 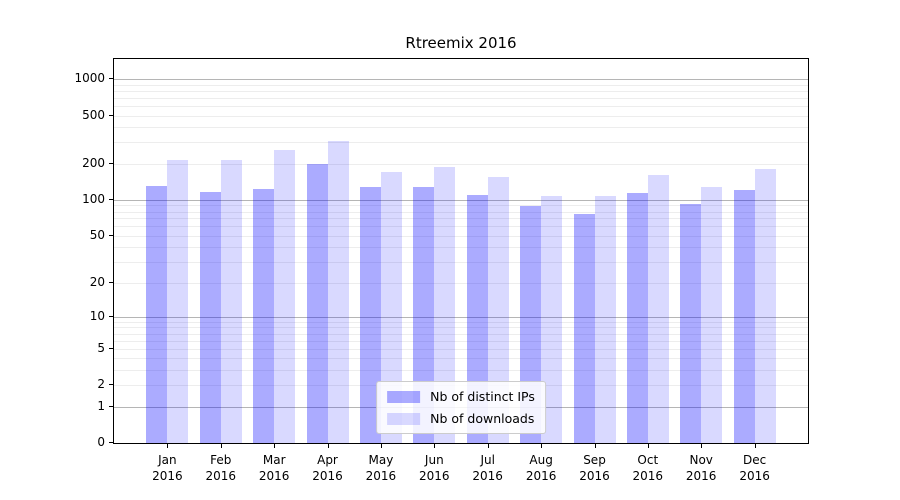 I want to click on x-tick-label: May 2016, so click(x=381, y=468).